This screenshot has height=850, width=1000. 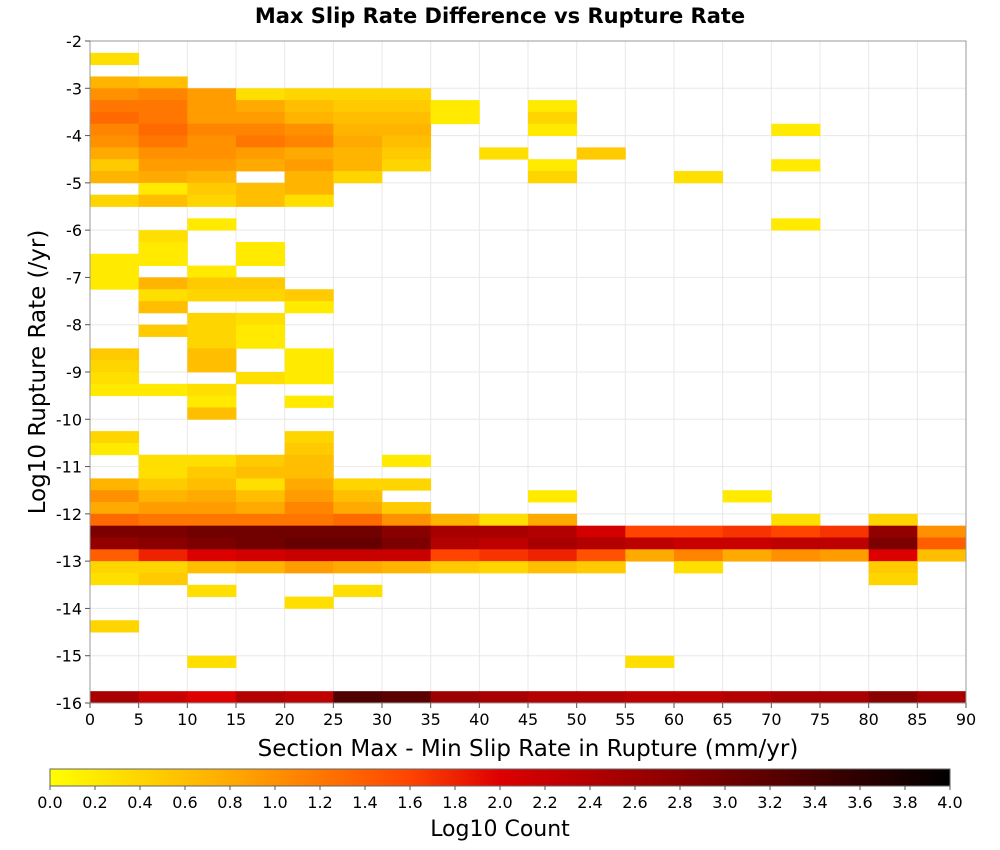 What do you see at coordinates (966, 719) in the screenshot?
I see `x-tick-label: 90` at bounding box center [966, 719].